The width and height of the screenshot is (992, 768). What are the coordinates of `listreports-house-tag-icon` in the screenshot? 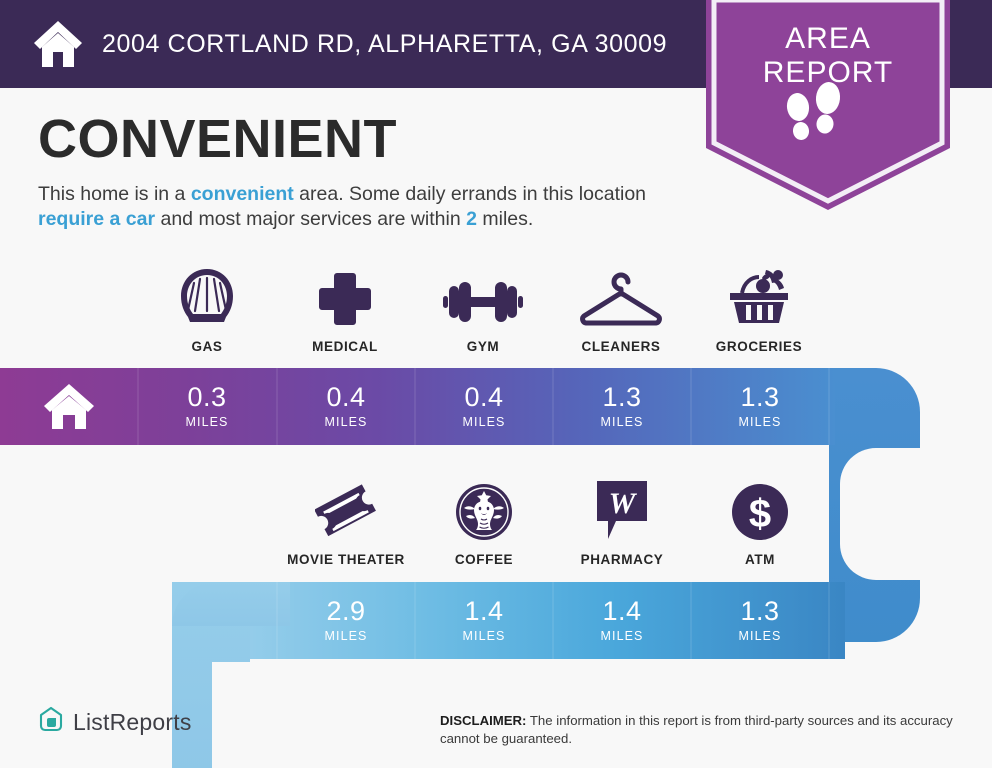 It's located at (51, 722).